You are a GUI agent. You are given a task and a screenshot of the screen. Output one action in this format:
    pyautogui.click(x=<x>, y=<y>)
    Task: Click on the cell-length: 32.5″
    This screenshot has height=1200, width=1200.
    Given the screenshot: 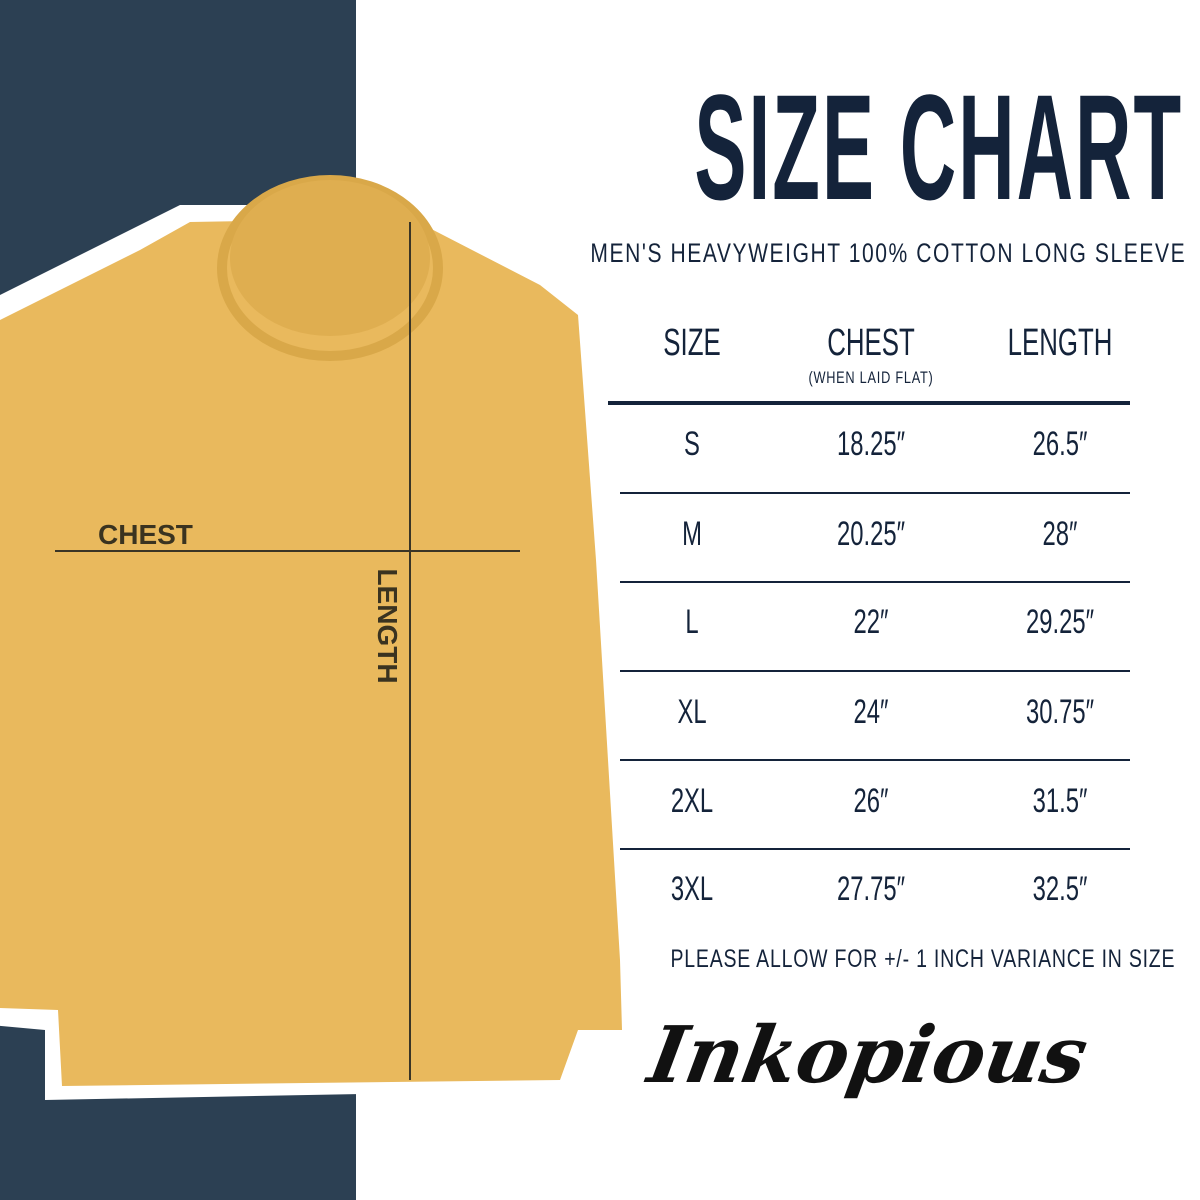 What is the action you would take?
    pyautogui.click(x=1060, y=889)
    